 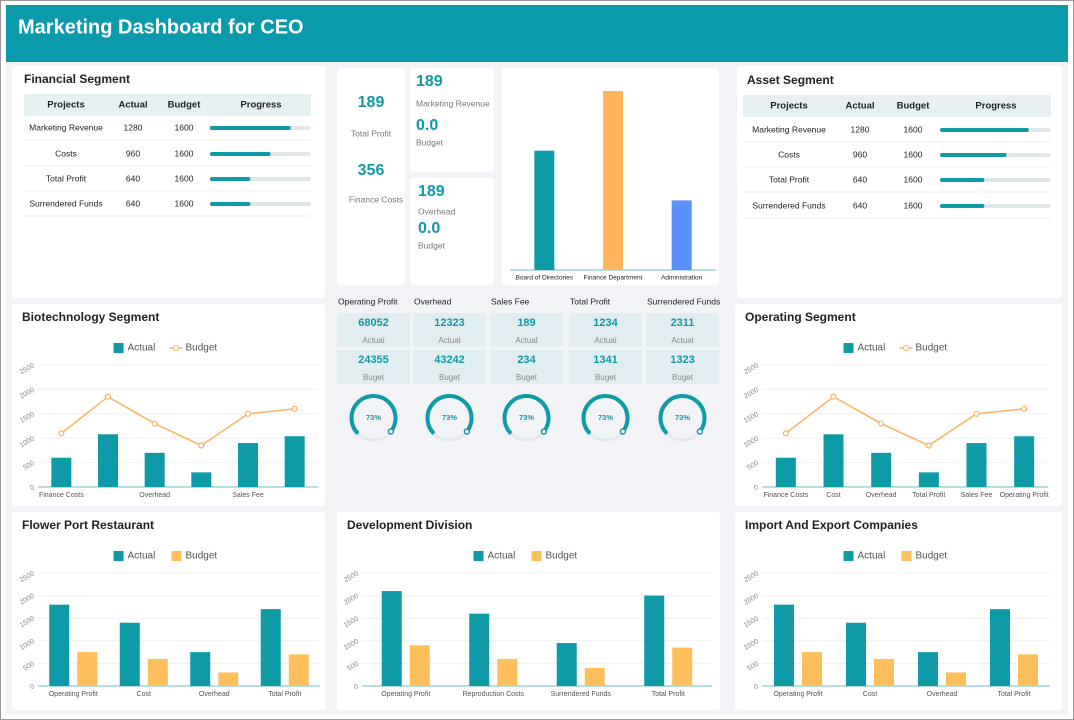 I want to click on metric-title: Operating Profit, so click(x=368, y=301).